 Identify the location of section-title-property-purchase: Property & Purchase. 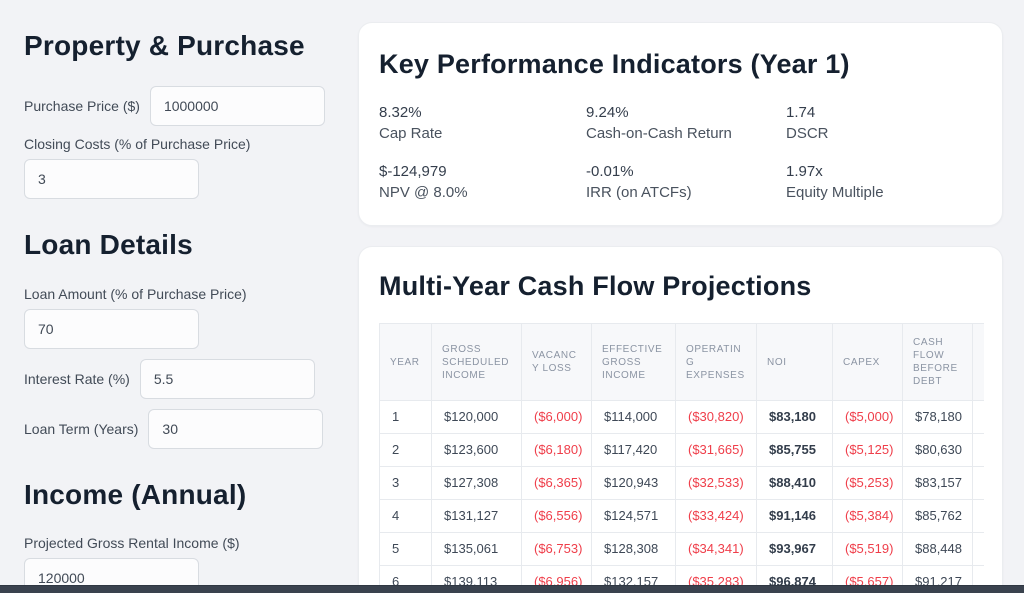
(164, 45).